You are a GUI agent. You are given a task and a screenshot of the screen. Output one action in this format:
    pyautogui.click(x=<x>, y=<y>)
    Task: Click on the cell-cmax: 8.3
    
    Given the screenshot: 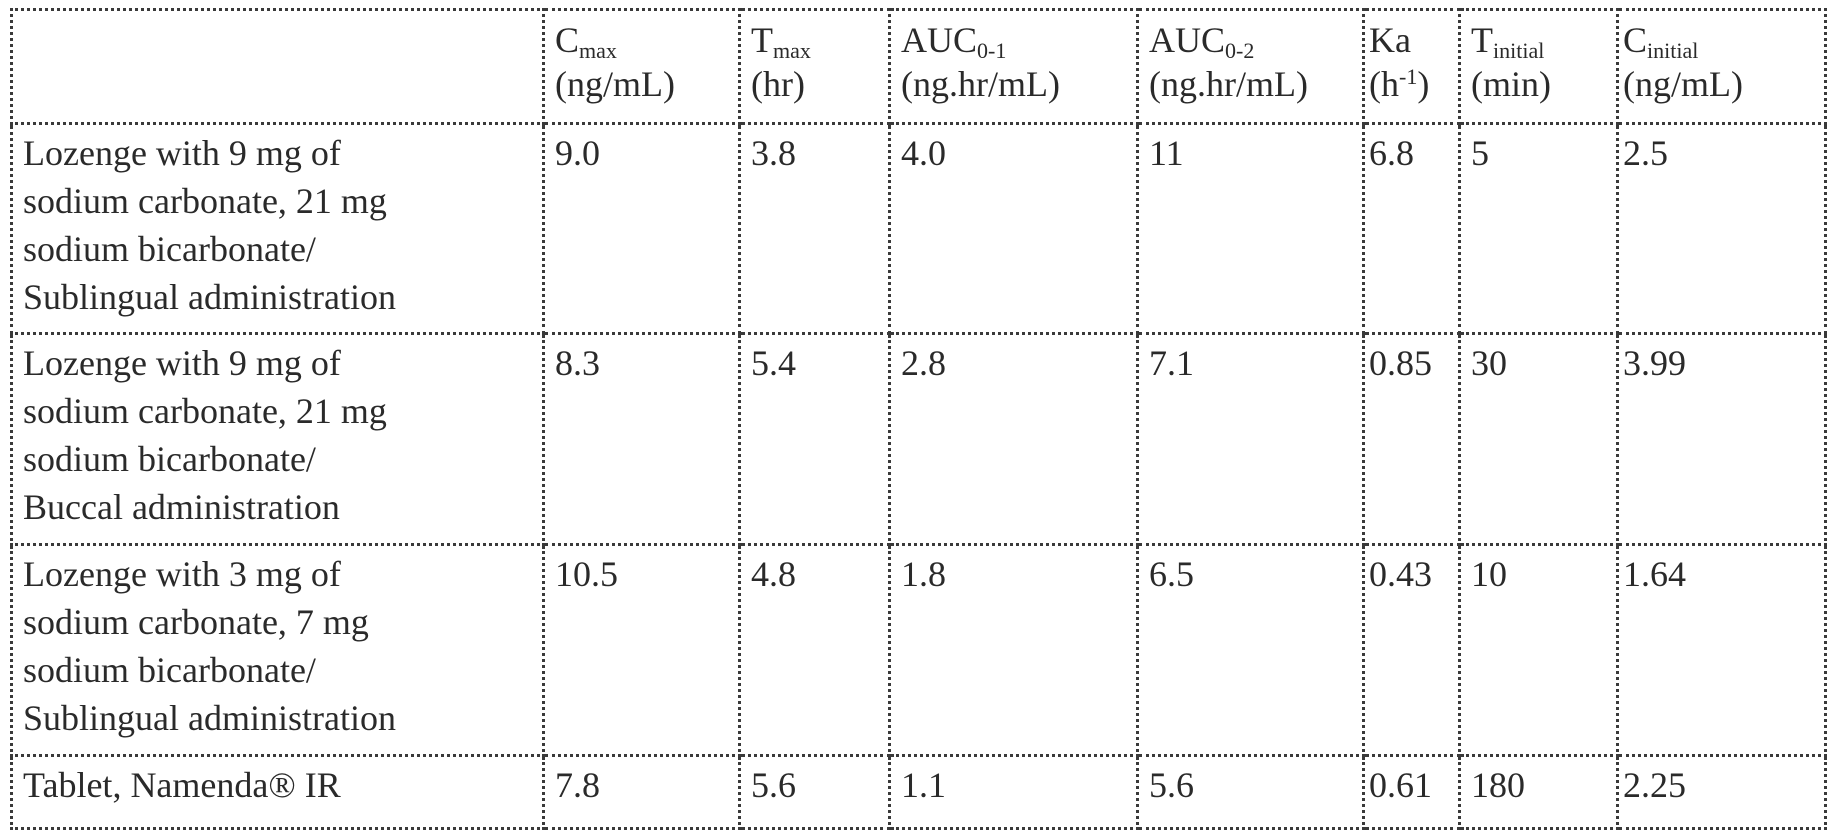 What is the action you would take?
    pyautogui.click(x=642, y=439)
    